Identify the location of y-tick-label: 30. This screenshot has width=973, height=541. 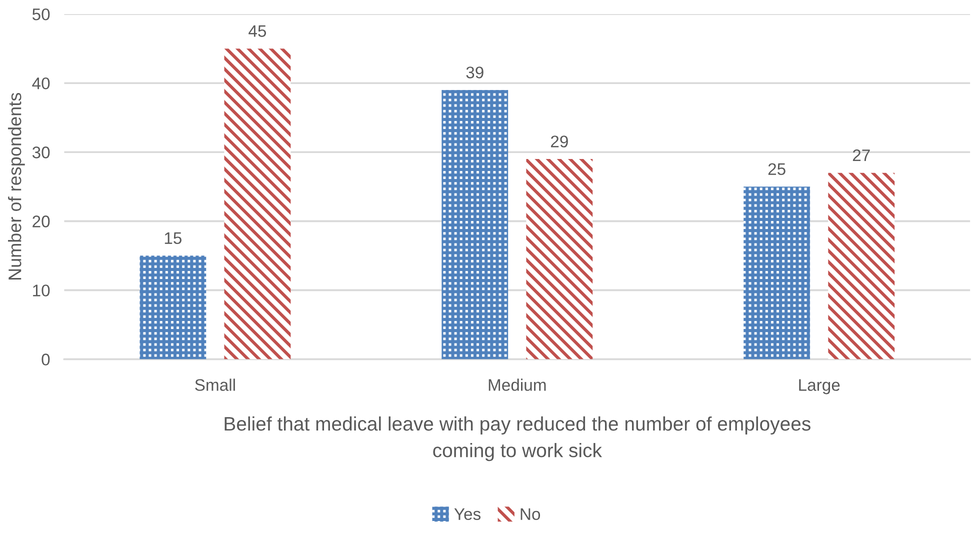
(41, 152).